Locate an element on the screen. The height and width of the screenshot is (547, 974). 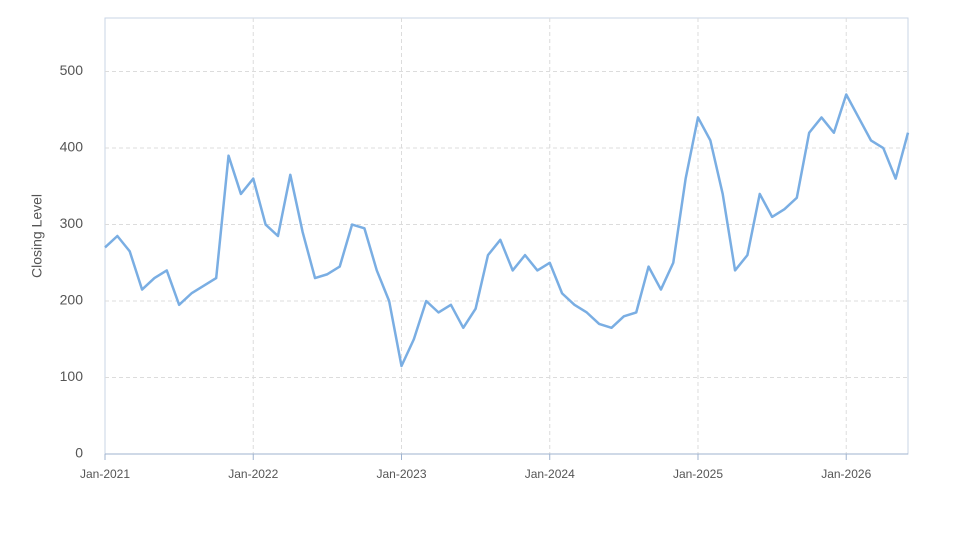
x-tick-label: Jan-2025 is located at coordinates (698, 474).